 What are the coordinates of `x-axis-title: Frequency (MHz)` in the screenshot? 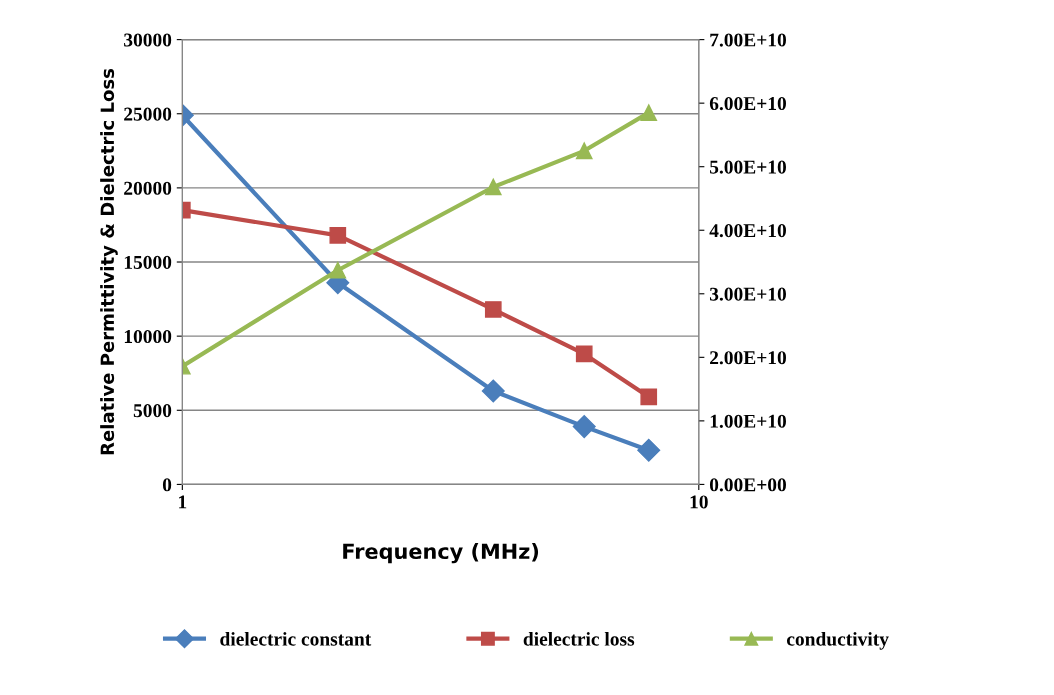 It's located at (441, 553).